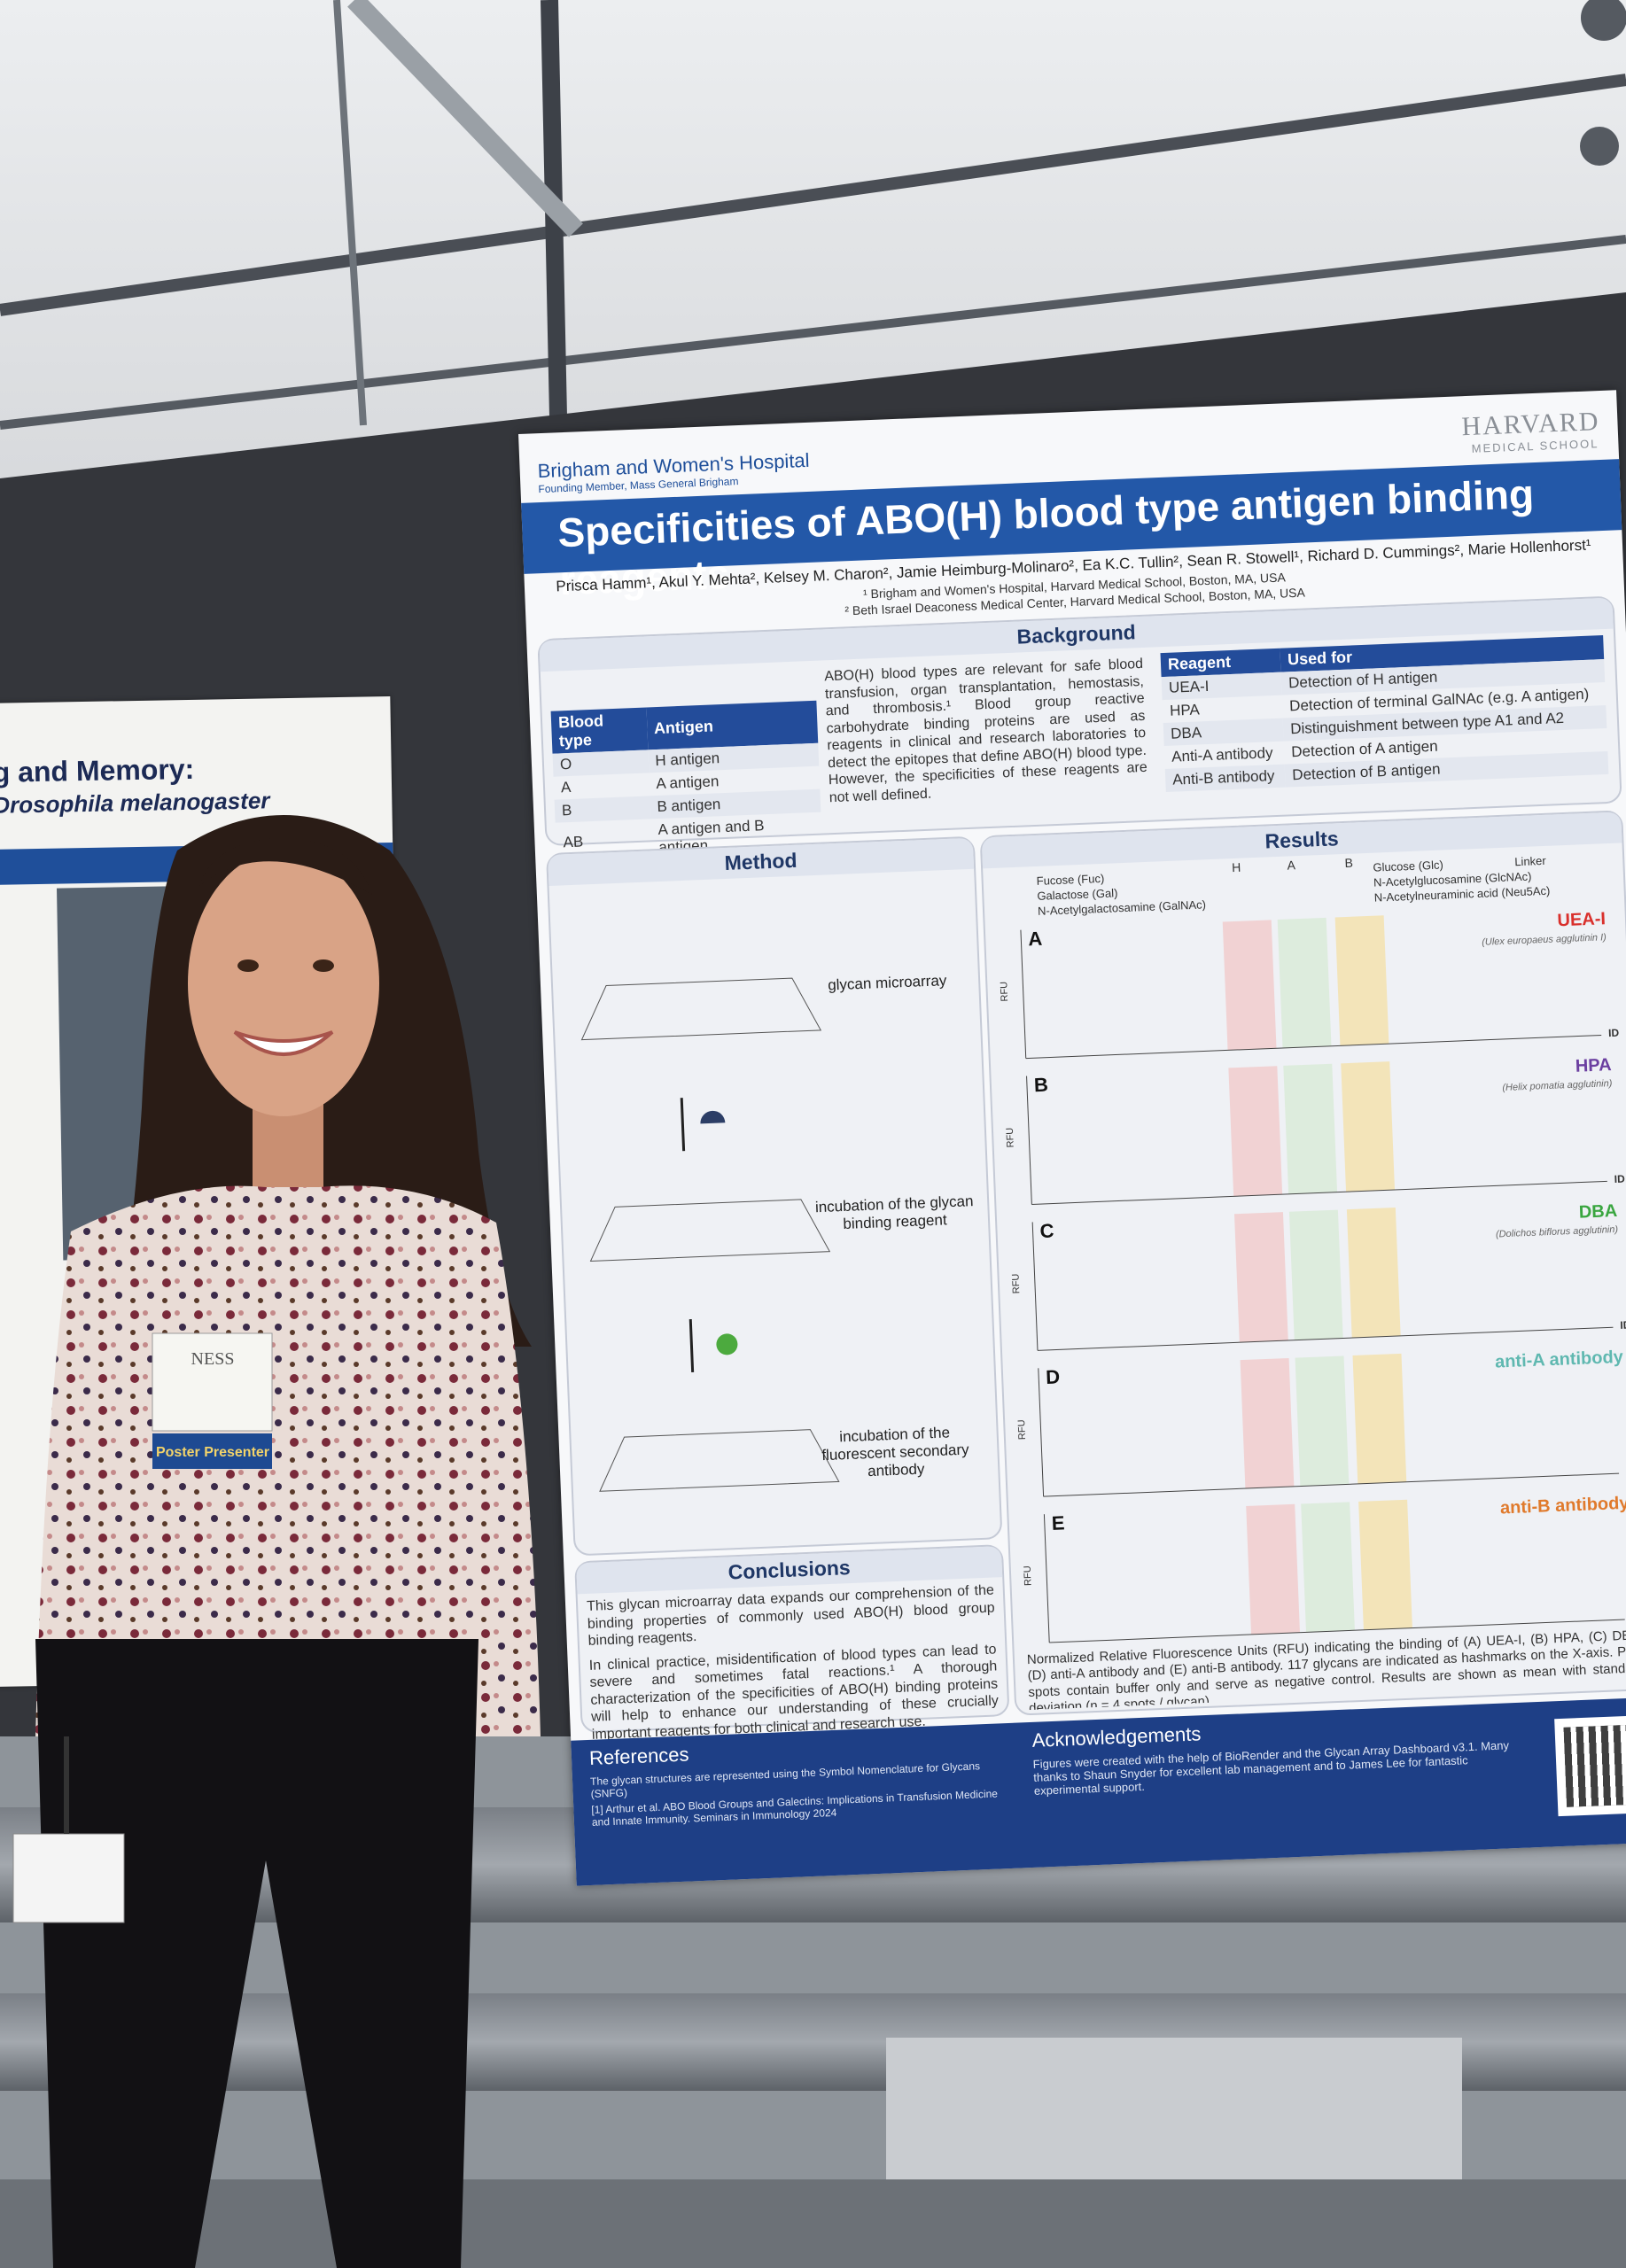  Describe the element at coordinates (1557, 1232) in the screenshot. I see `reagent-species: (Dolichos biflorus agglutinin)` at that location.